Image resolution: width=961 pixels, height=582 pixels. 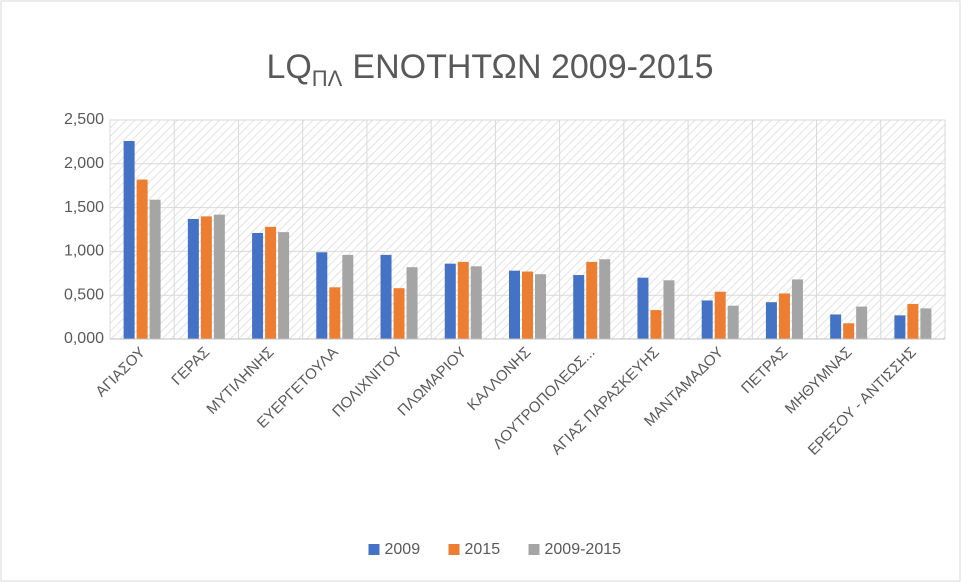 What do you see at coordinates (84, 163) in the screenshot?
I see `y-tick-label: 2,000` at bounding box center [84, 163].